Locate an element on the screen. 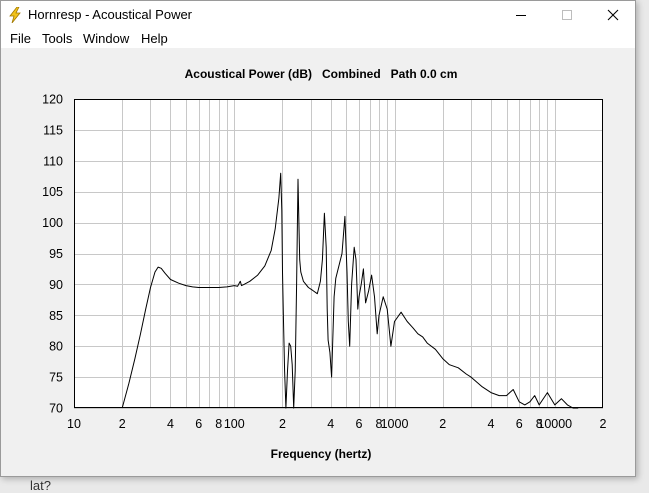 This screenshot has height=493, width=649. y-tick-label: 90 is located at coordinates (56, 285).